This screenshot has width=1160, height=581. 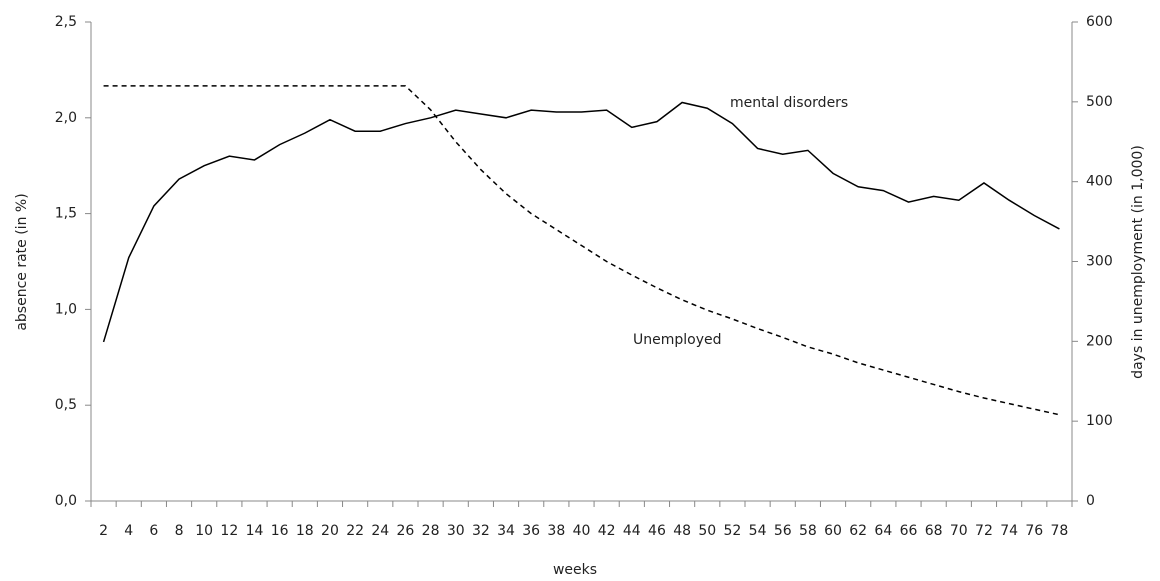 I want to click on y2-axis-label: days in unemployment (in 1,000), so click(x=1138, y=262).